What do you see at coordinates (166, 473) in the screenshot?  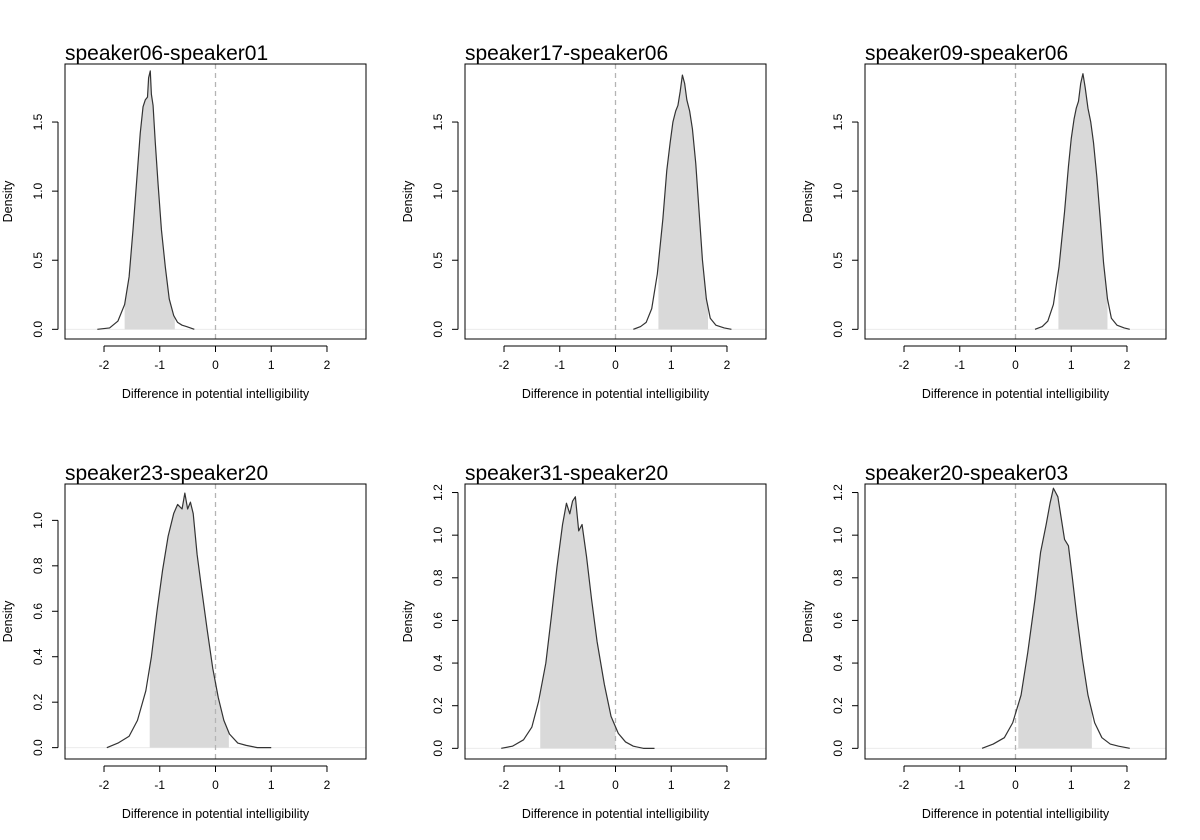 I see `panel-title: speaker23-speaker20` at bounding box center [166, 473].